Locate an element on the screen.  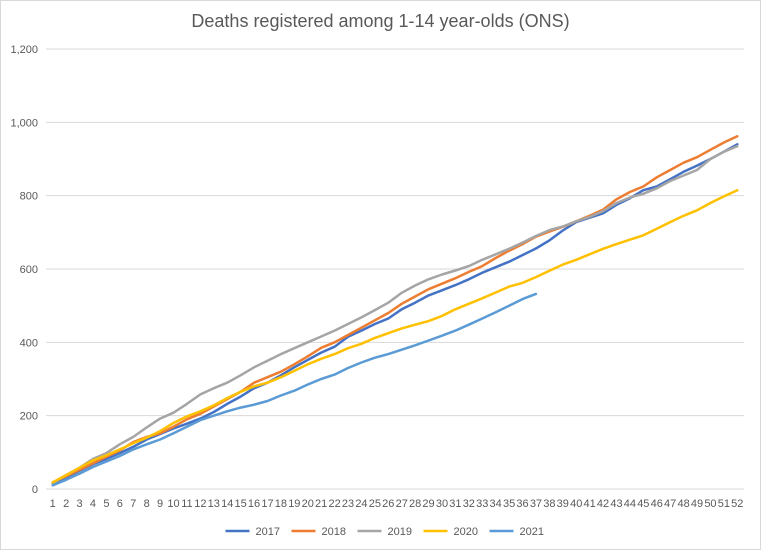
x-tick-label: 46 is located at coordinates (657, 504).